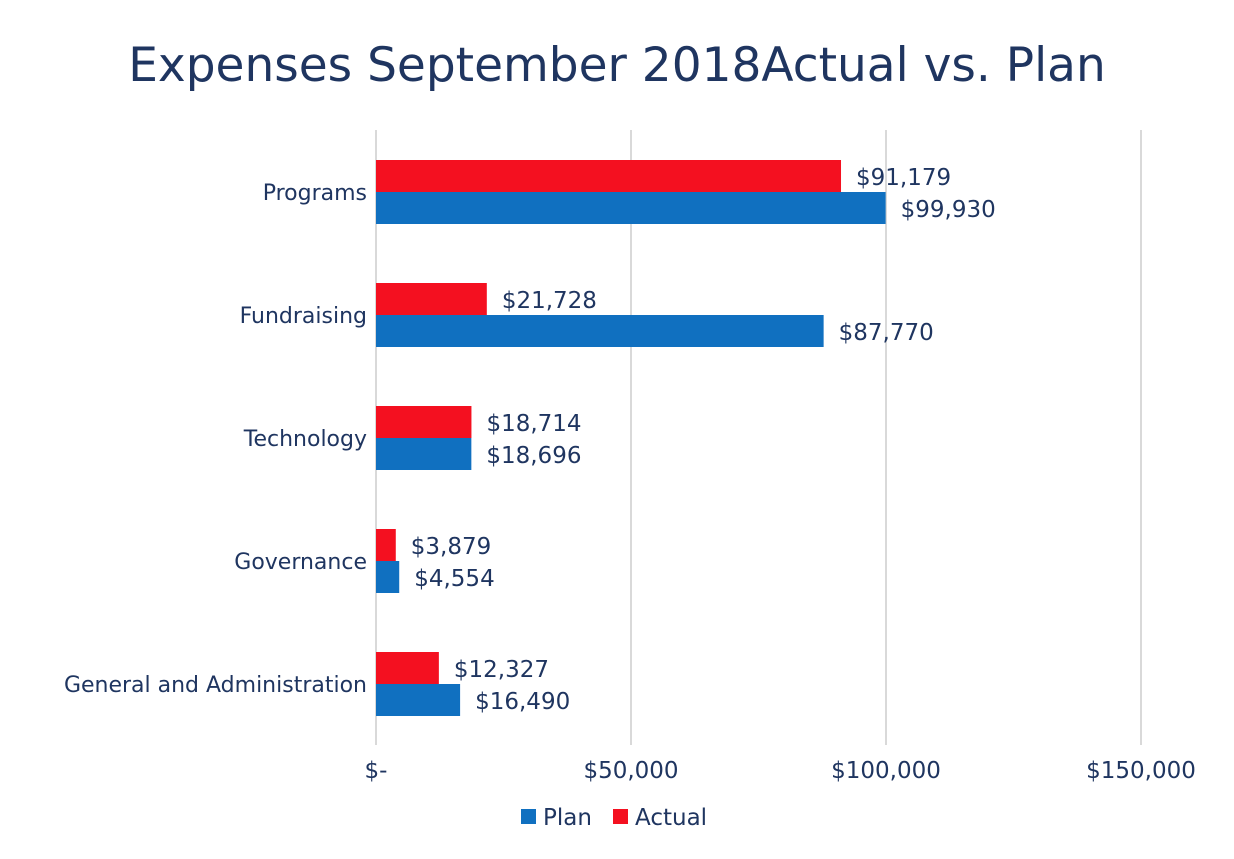  Describe the element at coordinates (886, 771) in the screenshot. I see `x-tick-label: $100,000` at that location.